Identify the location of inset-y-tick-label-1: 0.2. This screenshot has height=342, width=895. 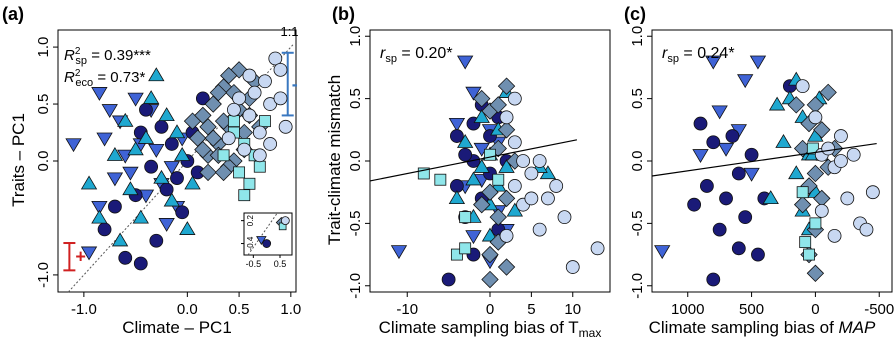
(250, 221).